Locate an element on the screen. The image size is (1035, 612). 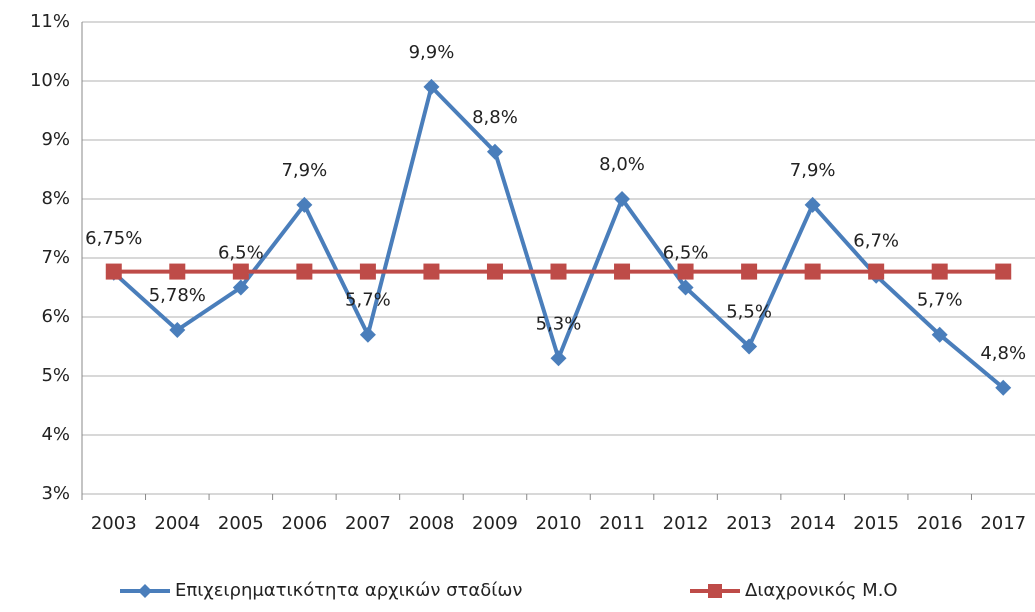
data-label: 5,3% is located at coordinates (559, 323).